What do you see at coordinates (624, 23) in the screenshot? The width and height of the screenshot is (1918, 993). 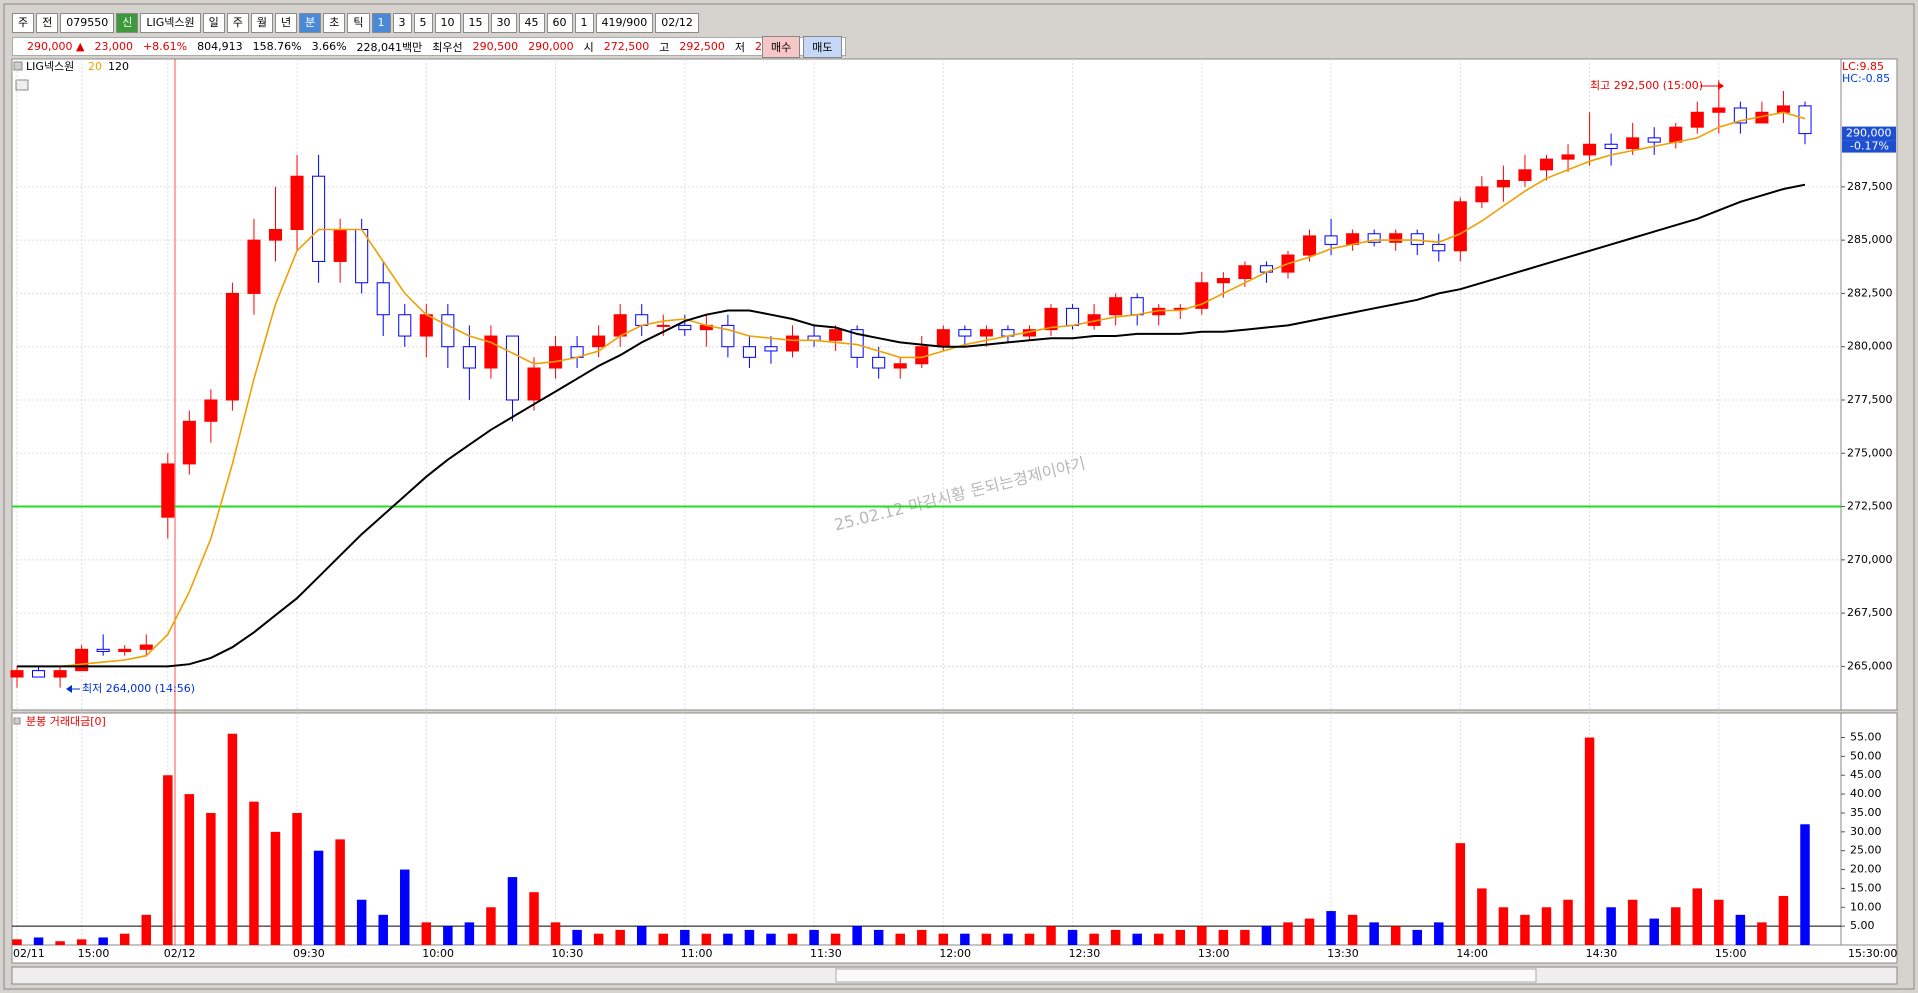 I see `toolbar-item: 419/900` at bounding box center [624, 23].